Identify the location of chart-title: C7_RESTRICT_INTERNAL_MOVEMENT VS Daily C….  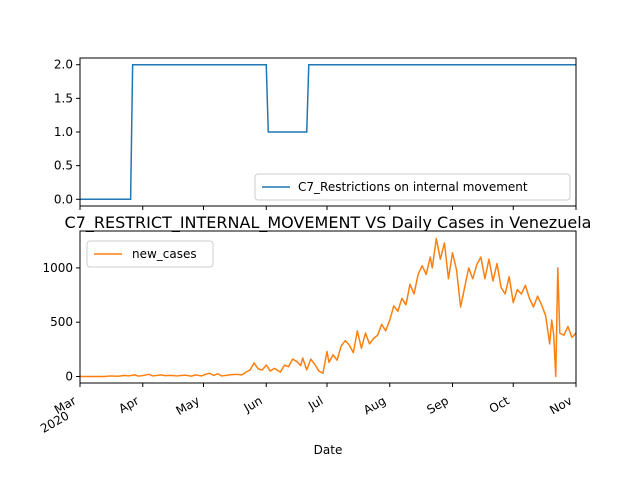
(328, 223).